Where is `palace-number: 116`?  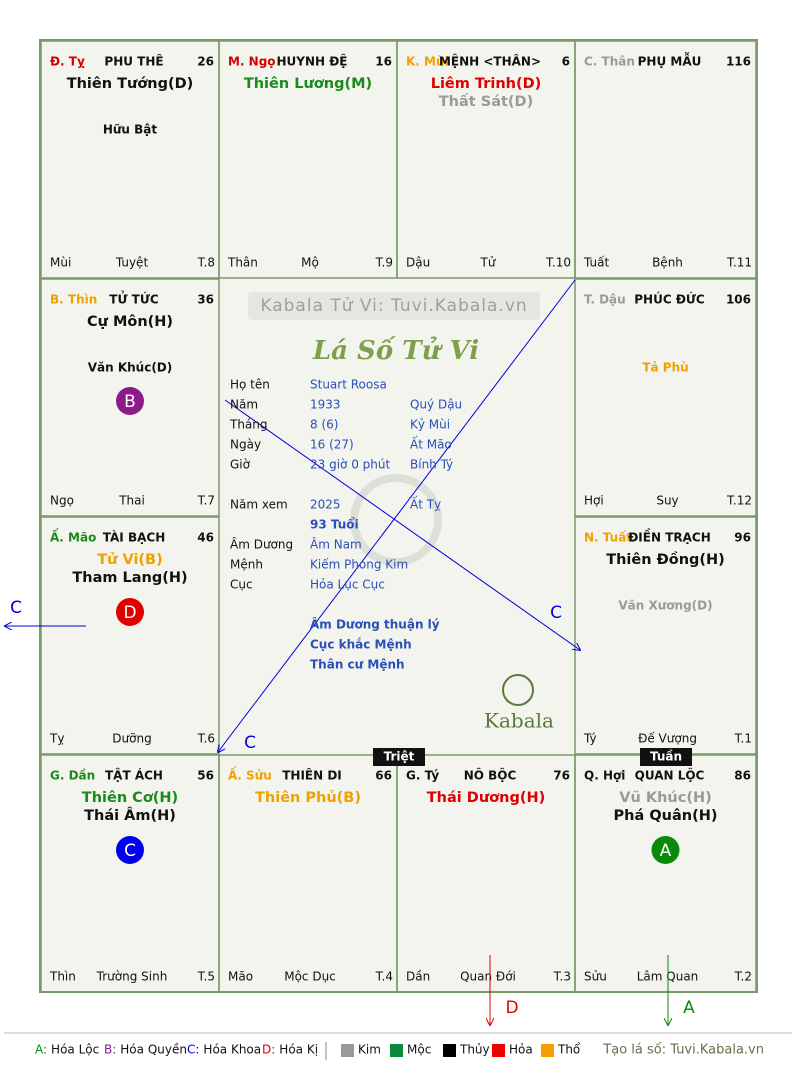
palace-number: 116 is located at coordinates (738, 62).